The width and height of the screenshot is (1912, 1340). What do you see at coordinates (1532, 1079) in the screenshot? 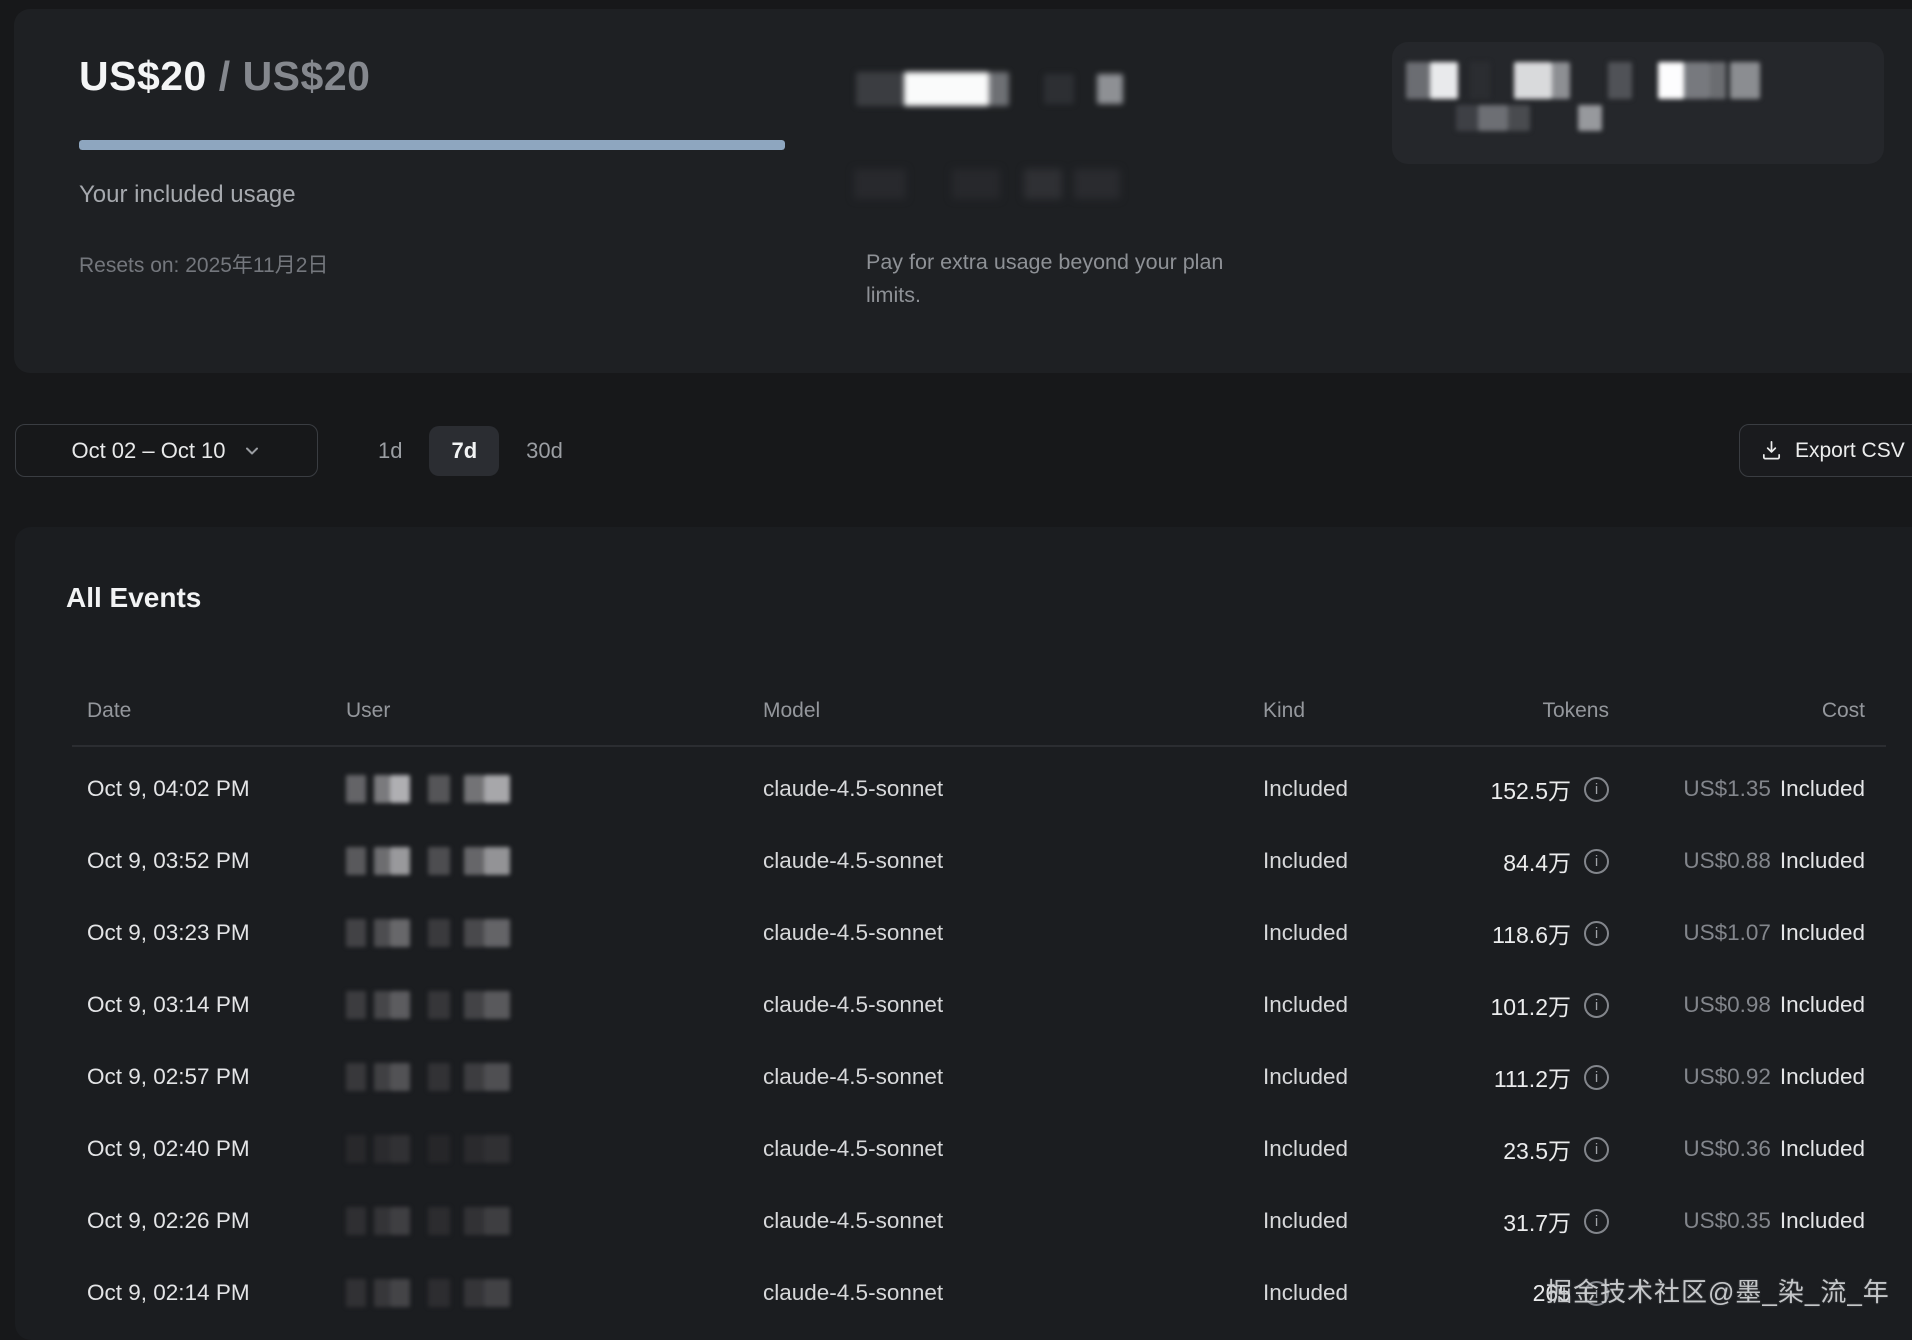
I see `tokens-value: 111.2万` at bounding box center [1532, 1079].